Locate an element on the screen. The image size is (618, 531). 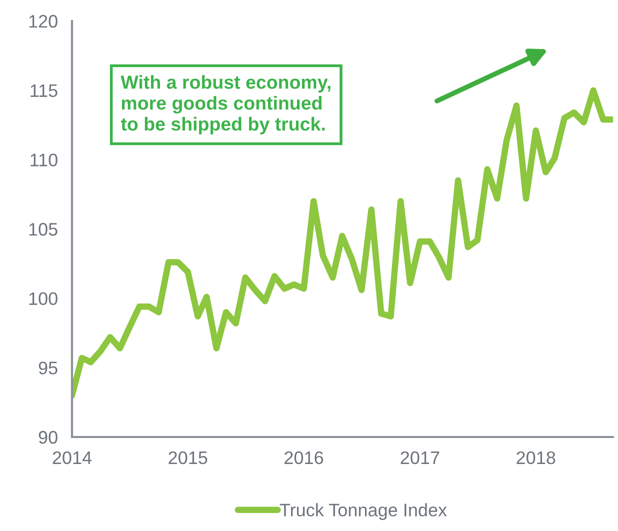
x-tick-label: 2015 is located at coordinates (188, 457).